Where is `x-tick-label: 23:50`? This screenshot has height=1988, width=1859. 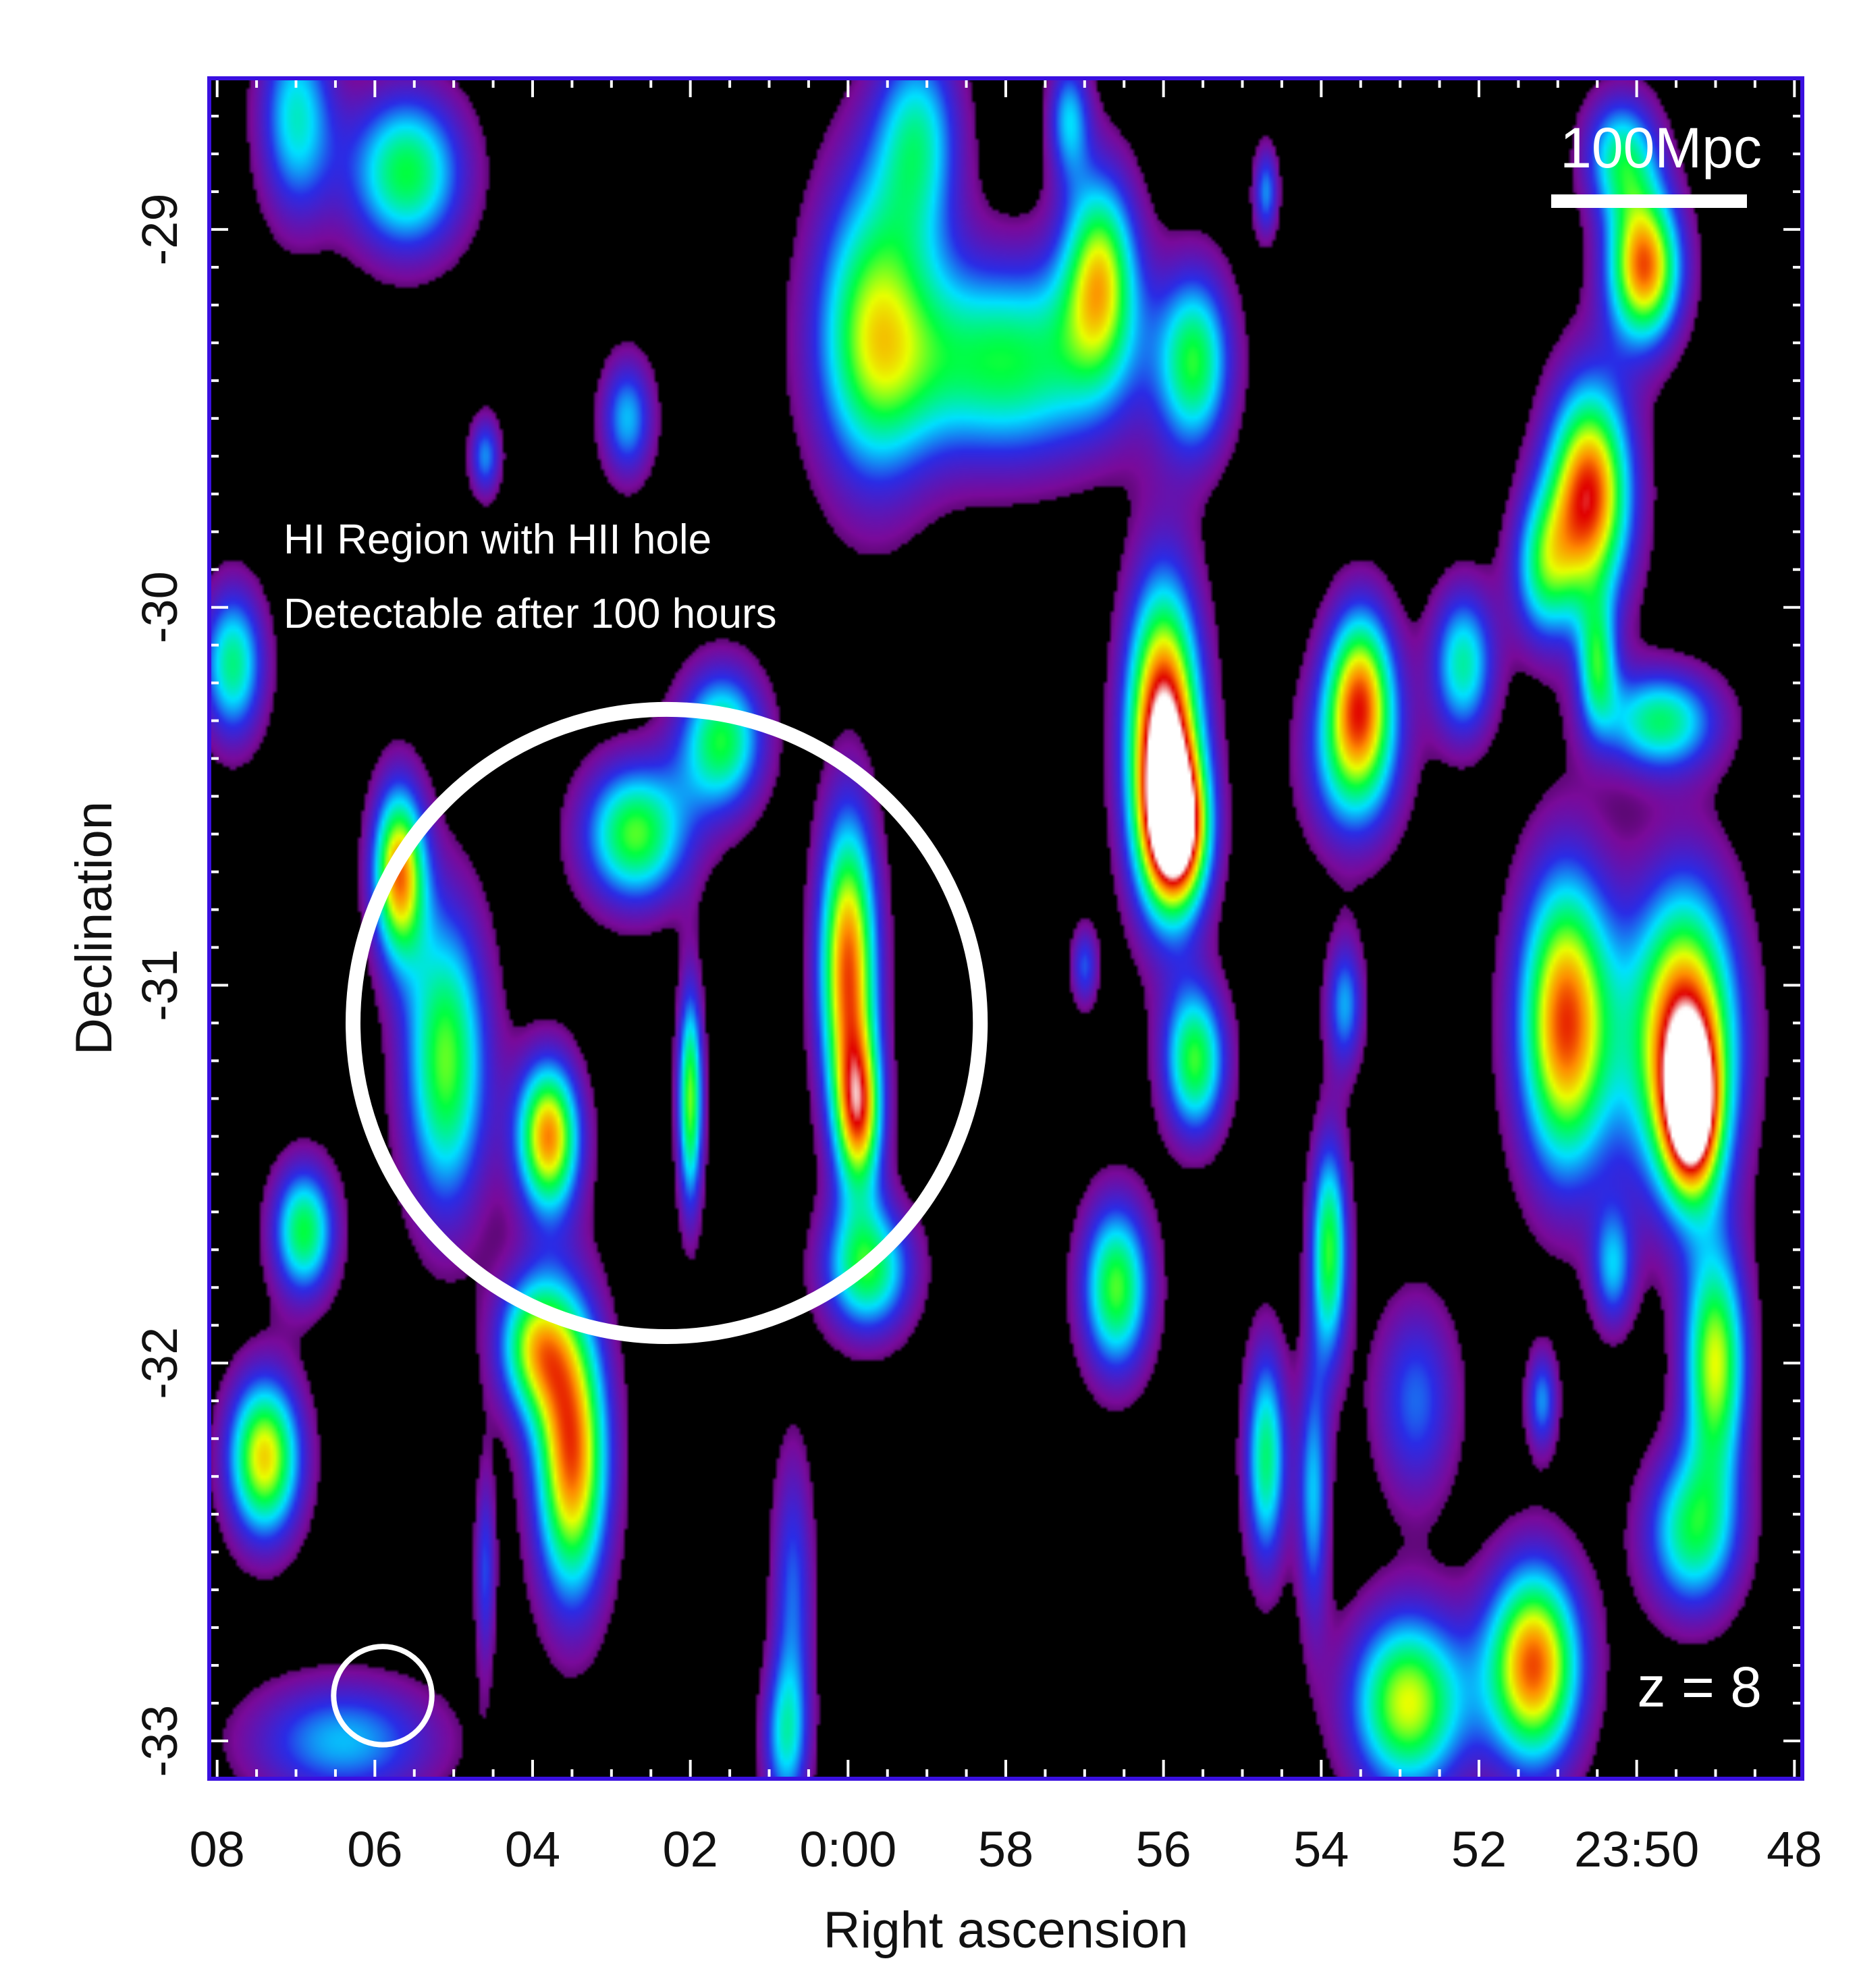
x-tick-label: 23:50 is located at coordinates (1636, 1849).